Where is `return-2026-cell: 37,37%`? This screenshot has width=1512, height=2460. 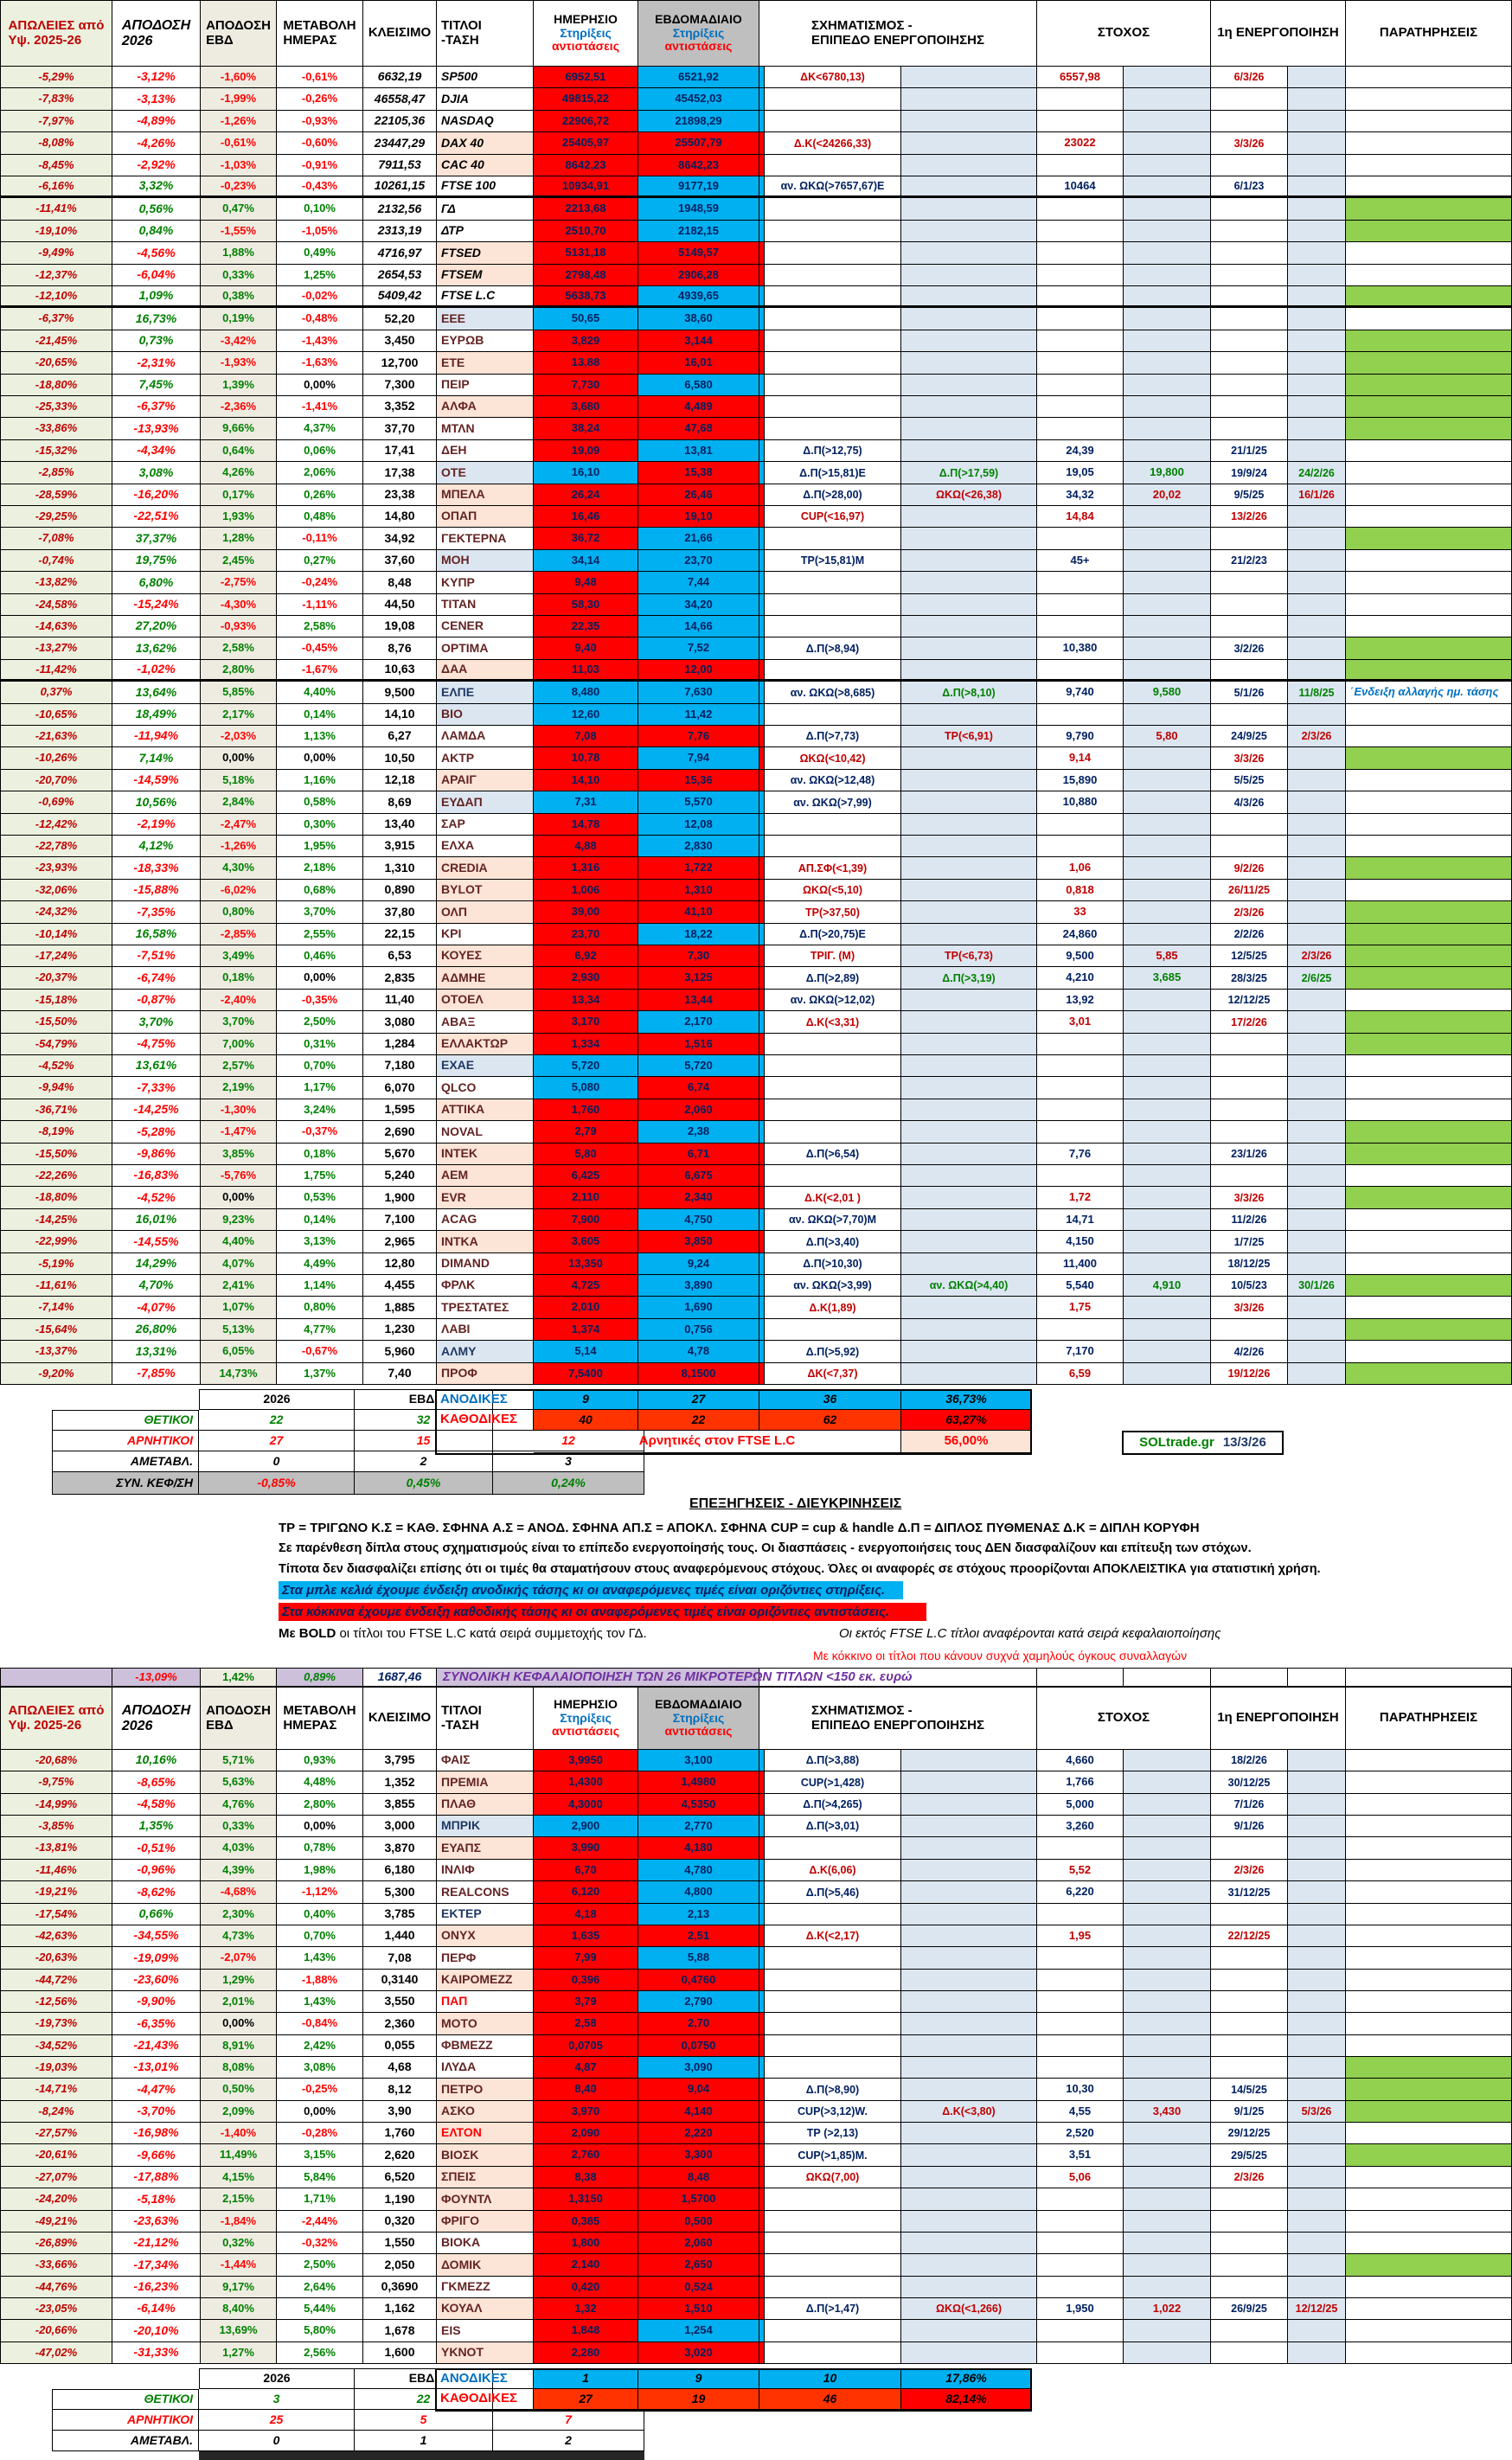 return-2026-cell: 37,37% is located at coordinates (156, 539).